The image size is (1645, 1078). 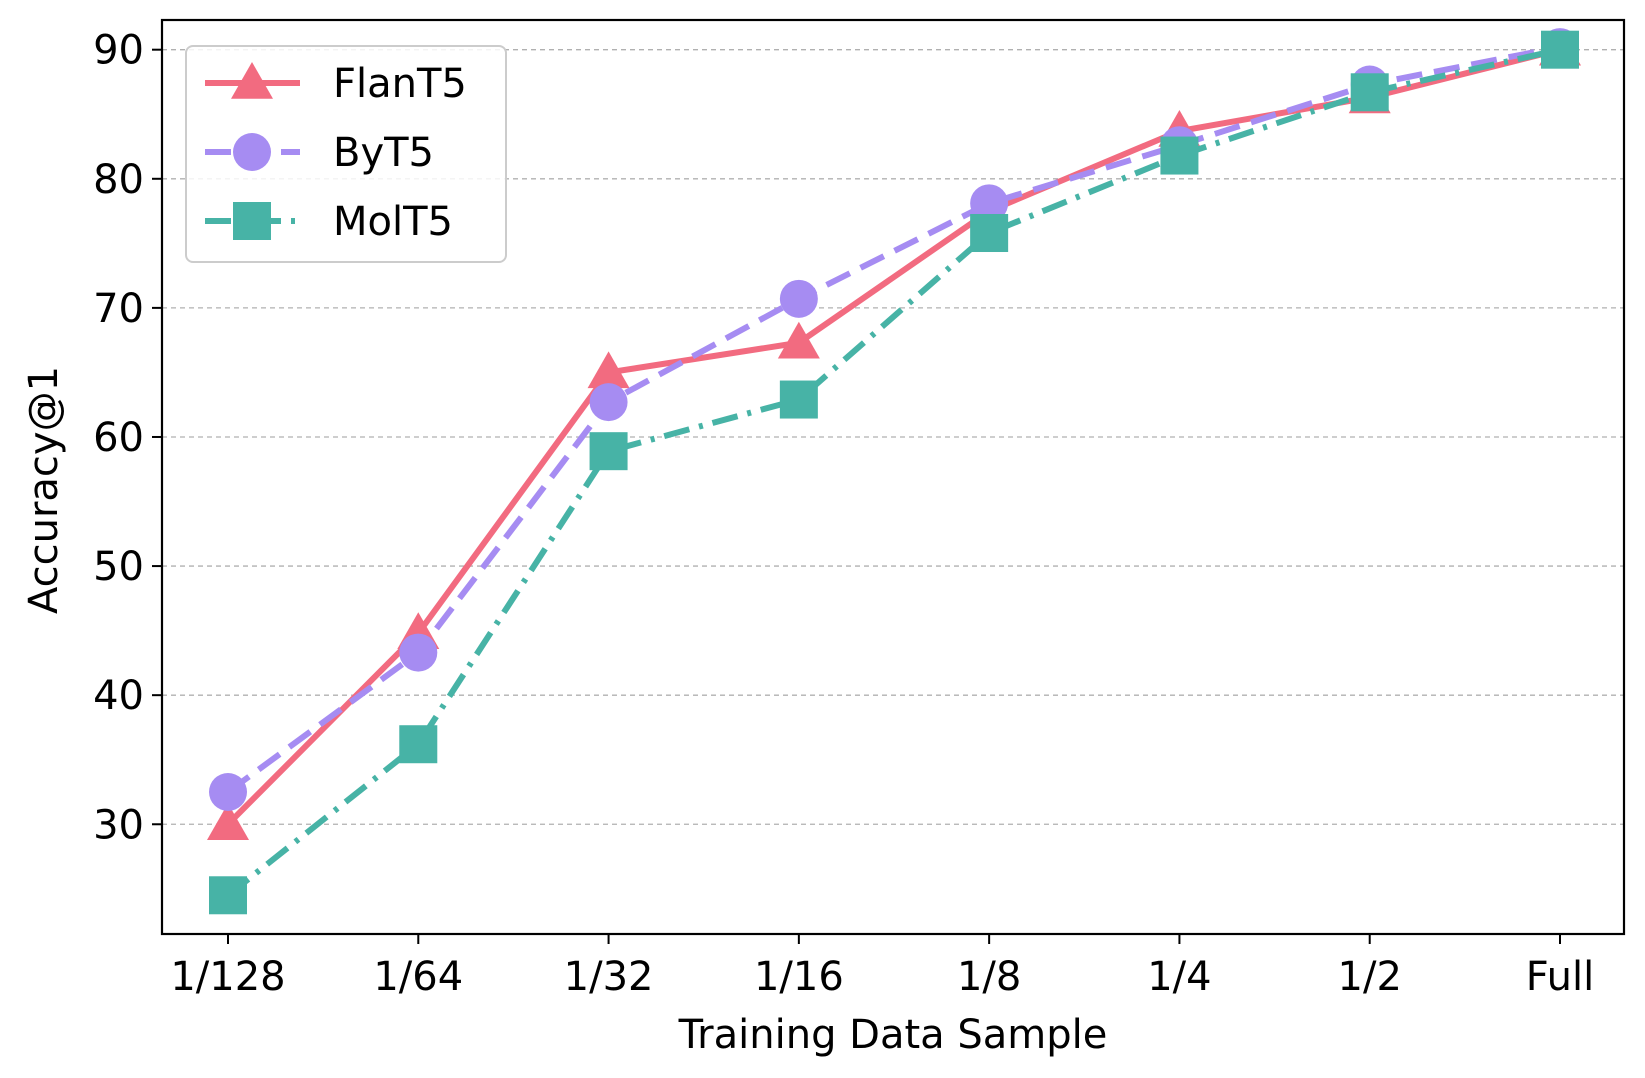 What do you see at coordinates (118, 696) in the screenshot?
I see `y-tick-label-40: 40` at bounding box center [118, 696].